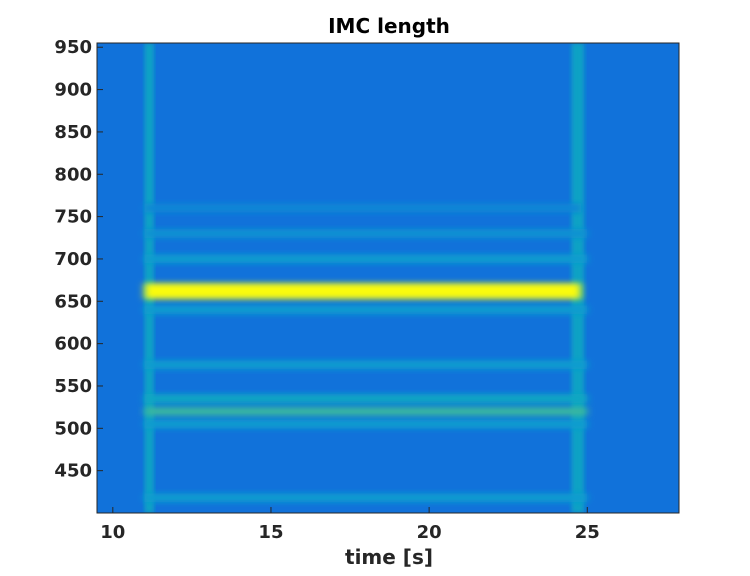 This screenshot has height=576, width=750. Describe the element at coordinates (350, 525) in the screenshot. I see `x-axis: 10 15 20 25` at that location.